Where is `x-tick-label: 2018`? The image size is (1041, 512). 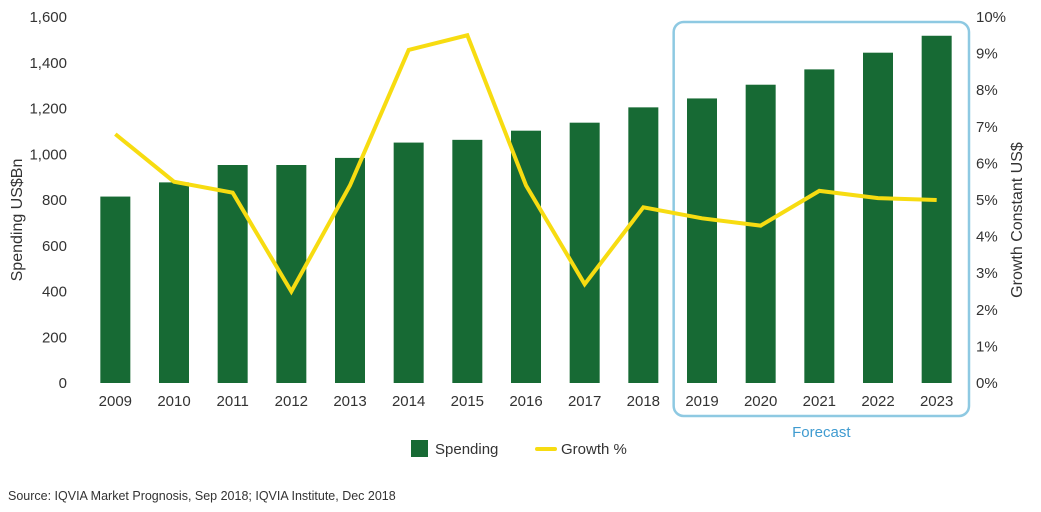
x-tick-label: 2018 is located at coordinates (643, 401).